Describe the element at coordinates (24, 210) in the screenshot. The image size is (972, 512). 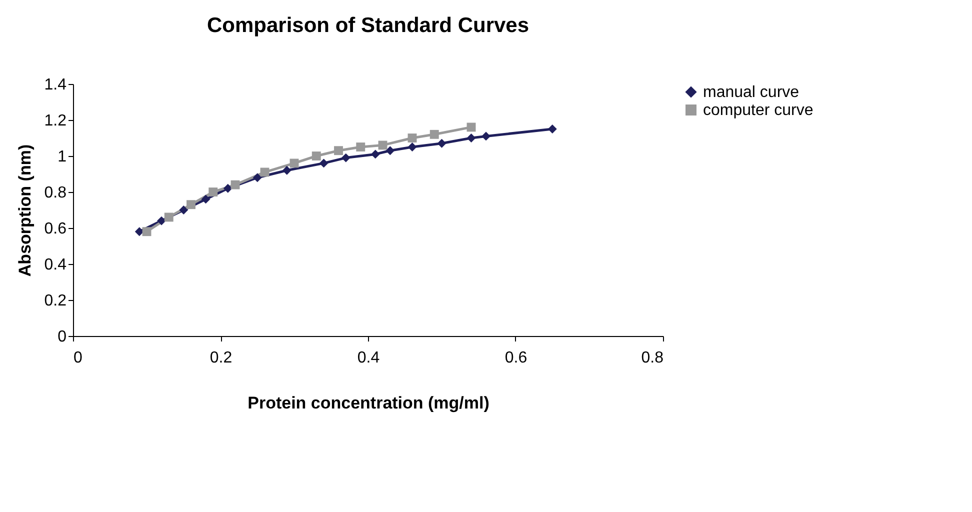
I see `y-axis-title: Absorption (nm)` at that location.